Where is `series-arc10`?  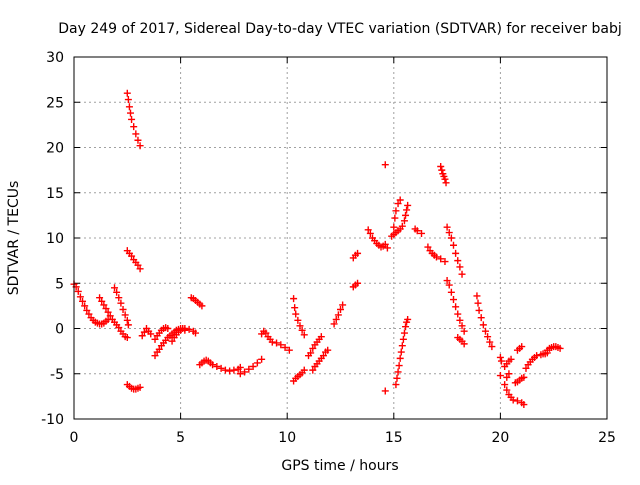 series-arc10 is located at coordinates (184, 335).